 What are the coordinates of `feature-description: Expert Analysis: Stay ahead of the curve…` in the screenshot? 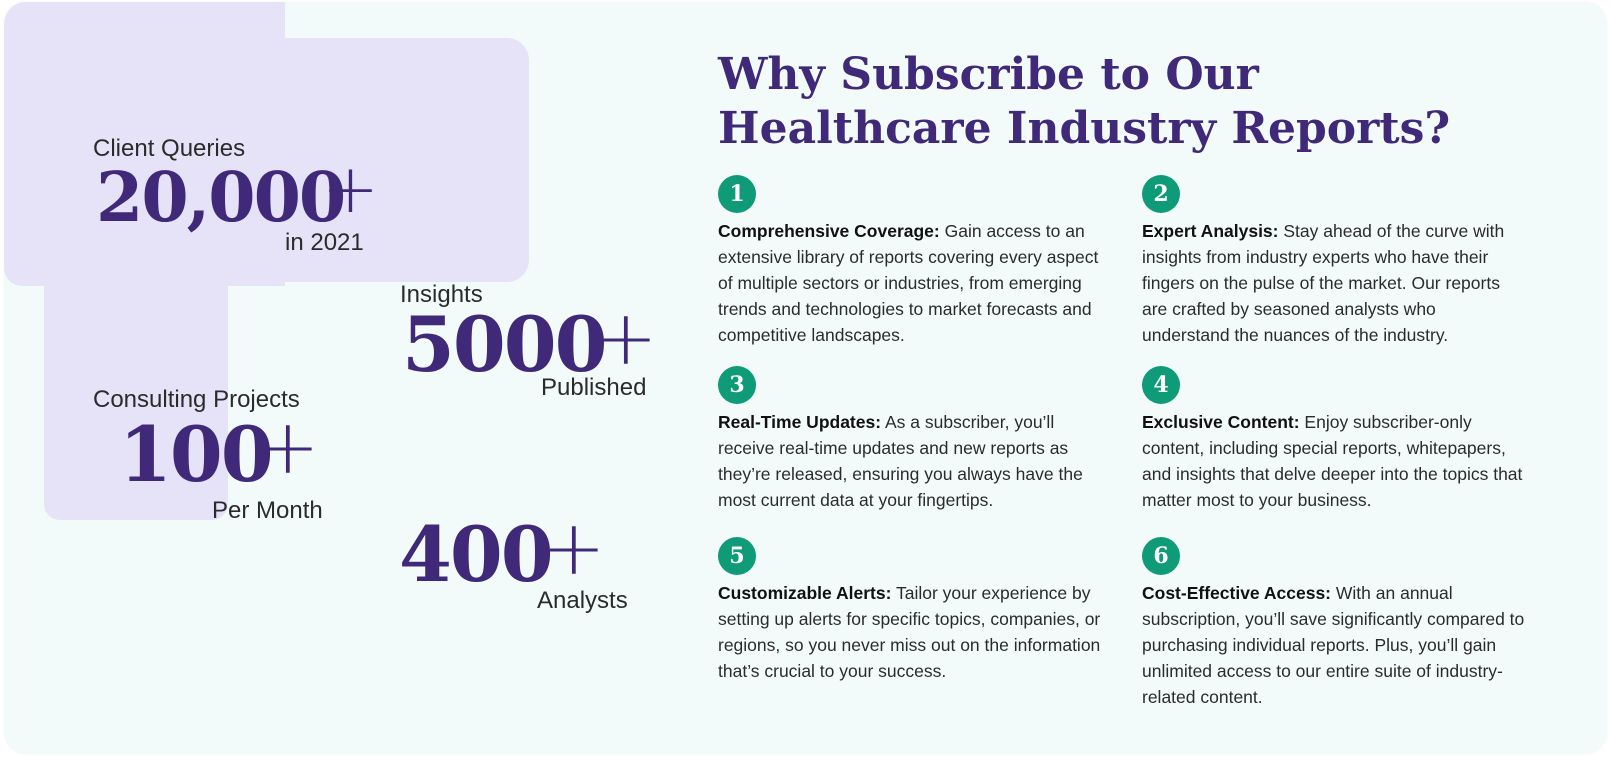 It's located at (1334, 283).